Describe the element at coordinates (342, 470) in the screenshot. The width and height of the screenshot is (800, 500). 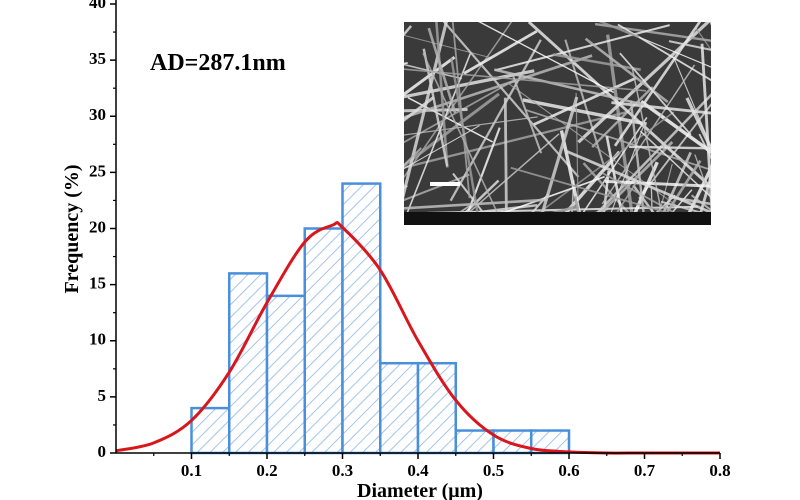
I see `x-tick-label: 0.3` at that location.